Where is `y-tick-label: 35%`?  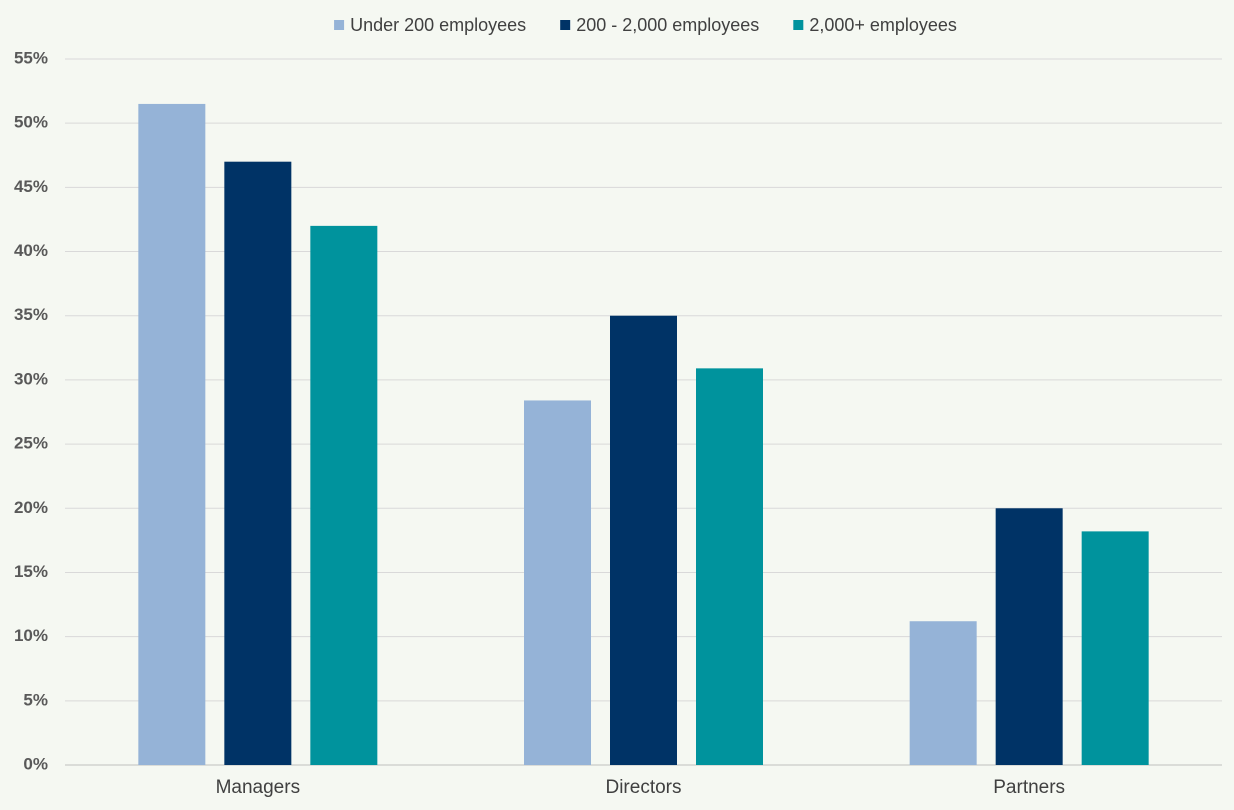
y-tick-label: 35% is located at coordinates (31, 314).